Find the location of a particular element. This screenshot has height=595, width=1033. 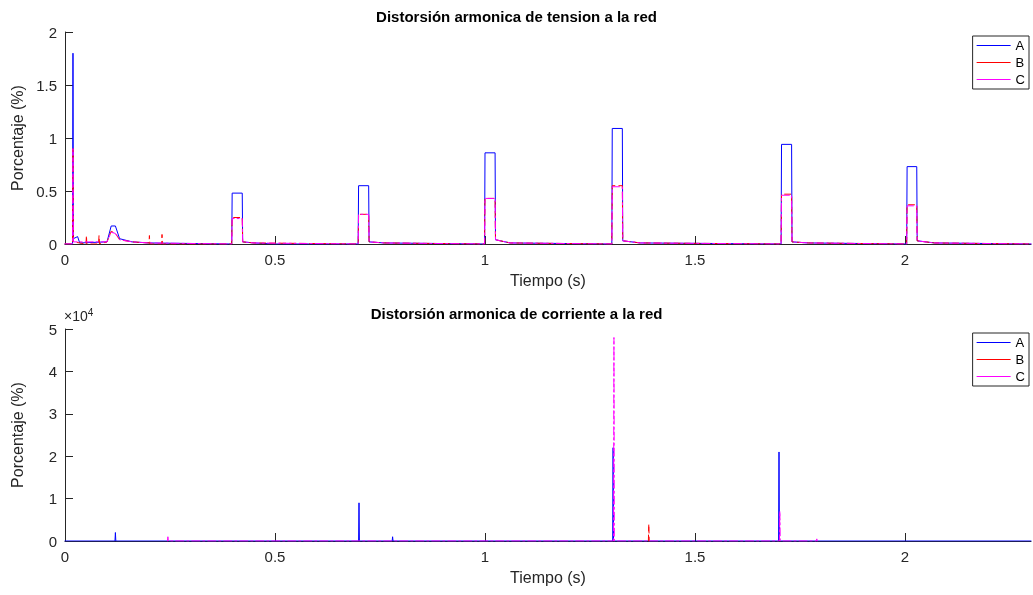

y-tick-label: 5 is located at coordinates (52, 329).